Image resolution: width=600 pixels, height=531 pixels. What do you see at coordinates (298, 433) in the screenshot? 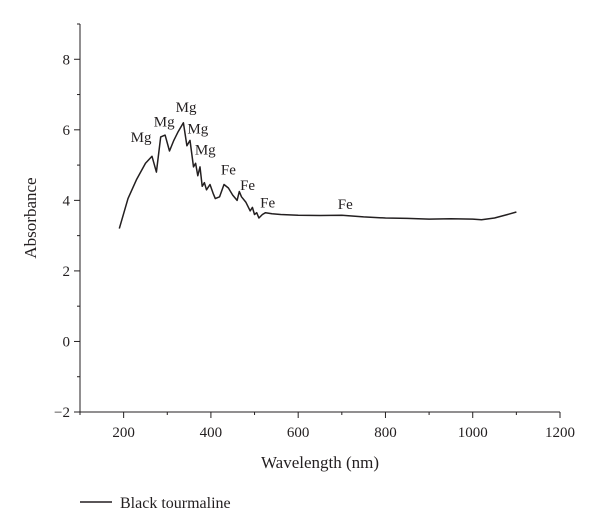
I see `x-tick-label: 600` at bounding box center [298, 433].